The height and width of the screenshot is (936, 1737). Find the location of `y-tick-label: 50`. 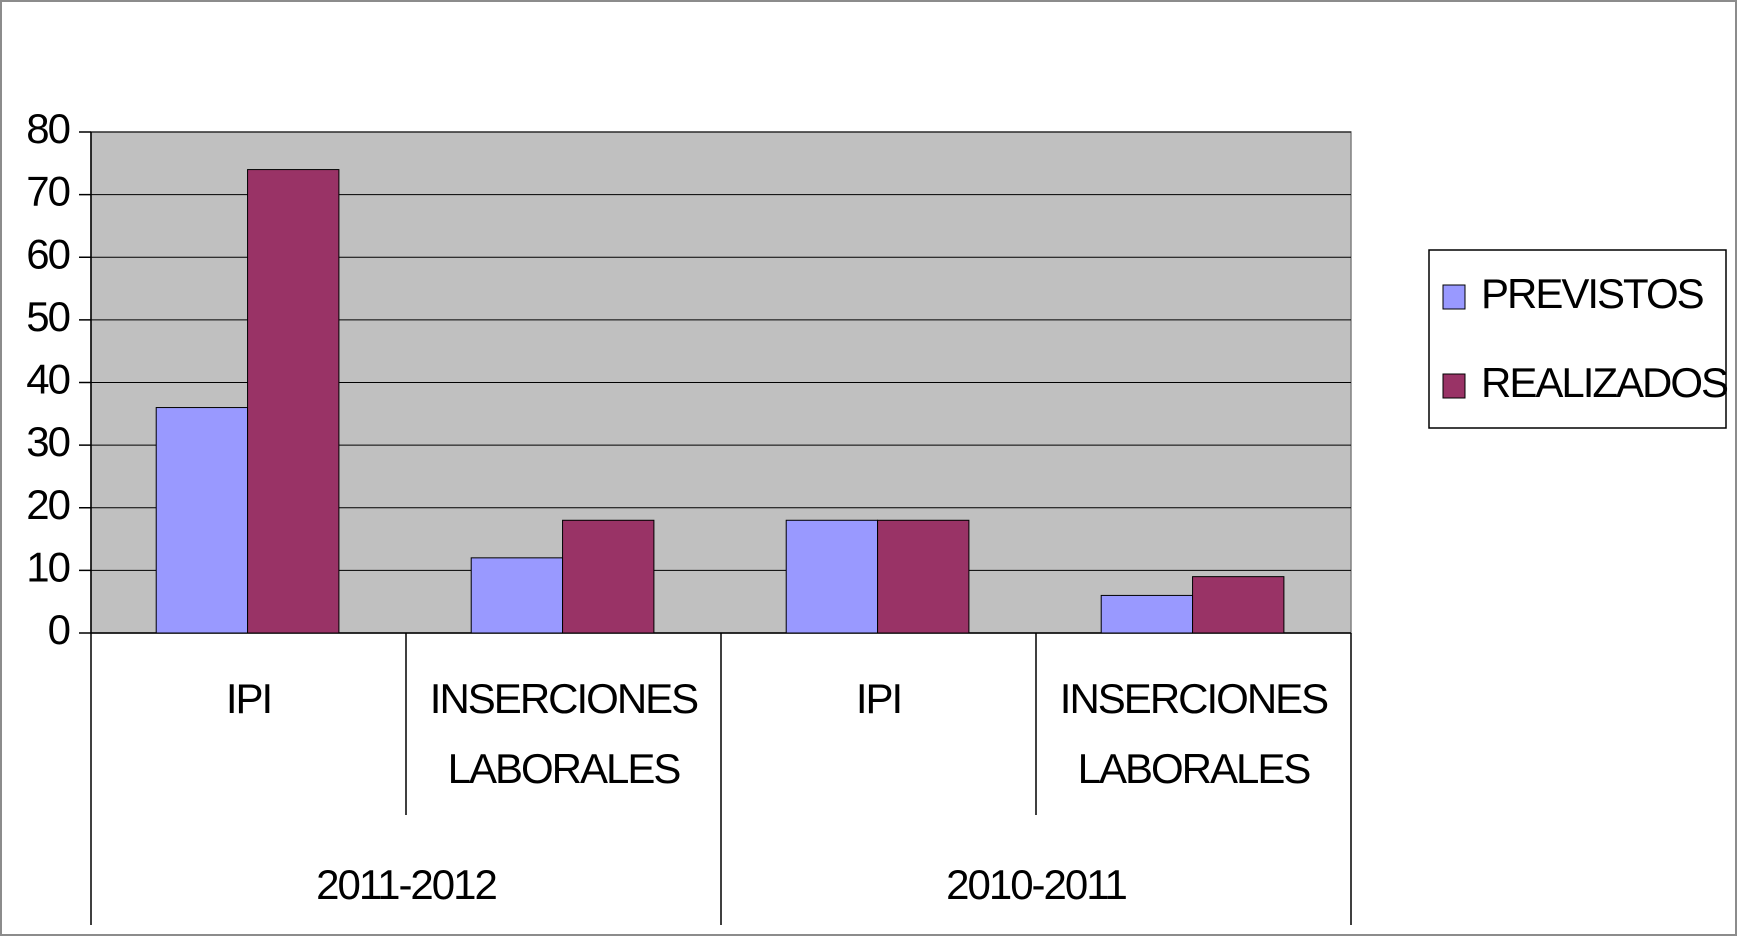

y-tick-label: 50 is located at coordinates (47, 316).